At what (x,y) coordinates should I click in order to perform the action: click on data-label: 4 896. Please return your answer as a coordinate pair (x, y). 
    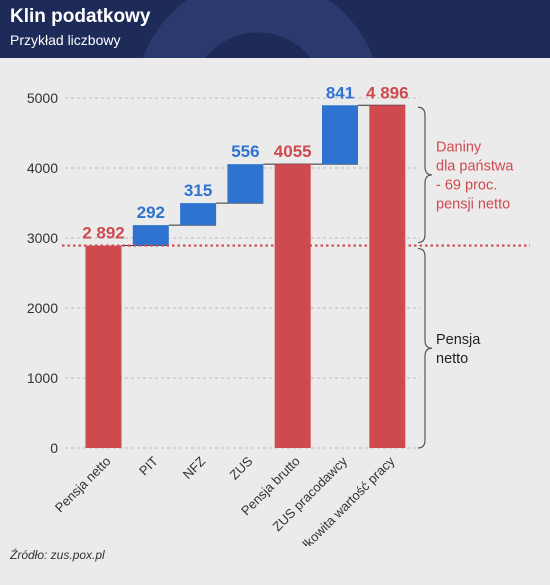
    Looking at the image, I should click on (387, 92).